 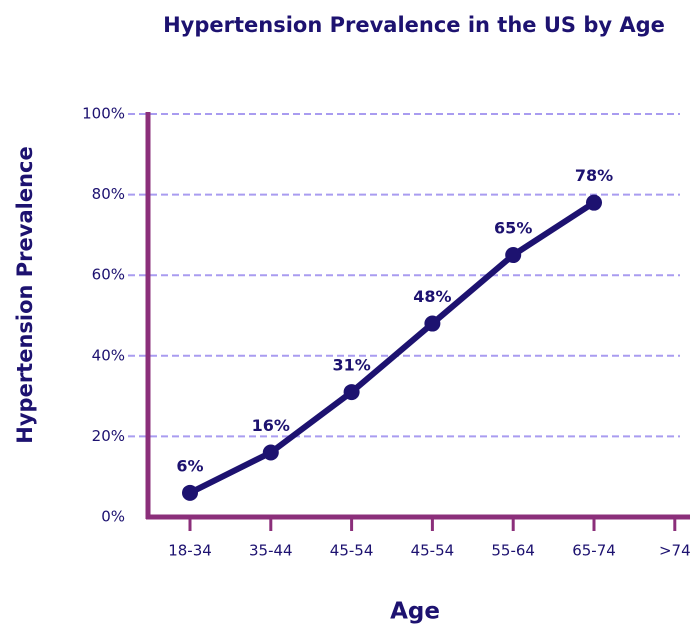 I want to click on y-tick-label: 100%, so click(x=103, y=114).